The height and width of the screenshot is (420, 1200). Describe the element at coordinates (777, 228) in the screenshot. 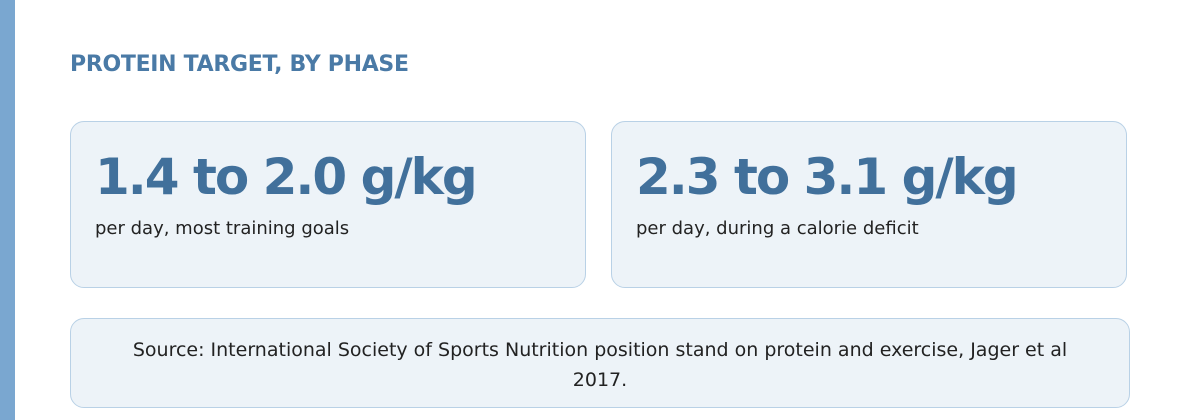

I see `card-caption: per day, during a calorie deficit` at that location.